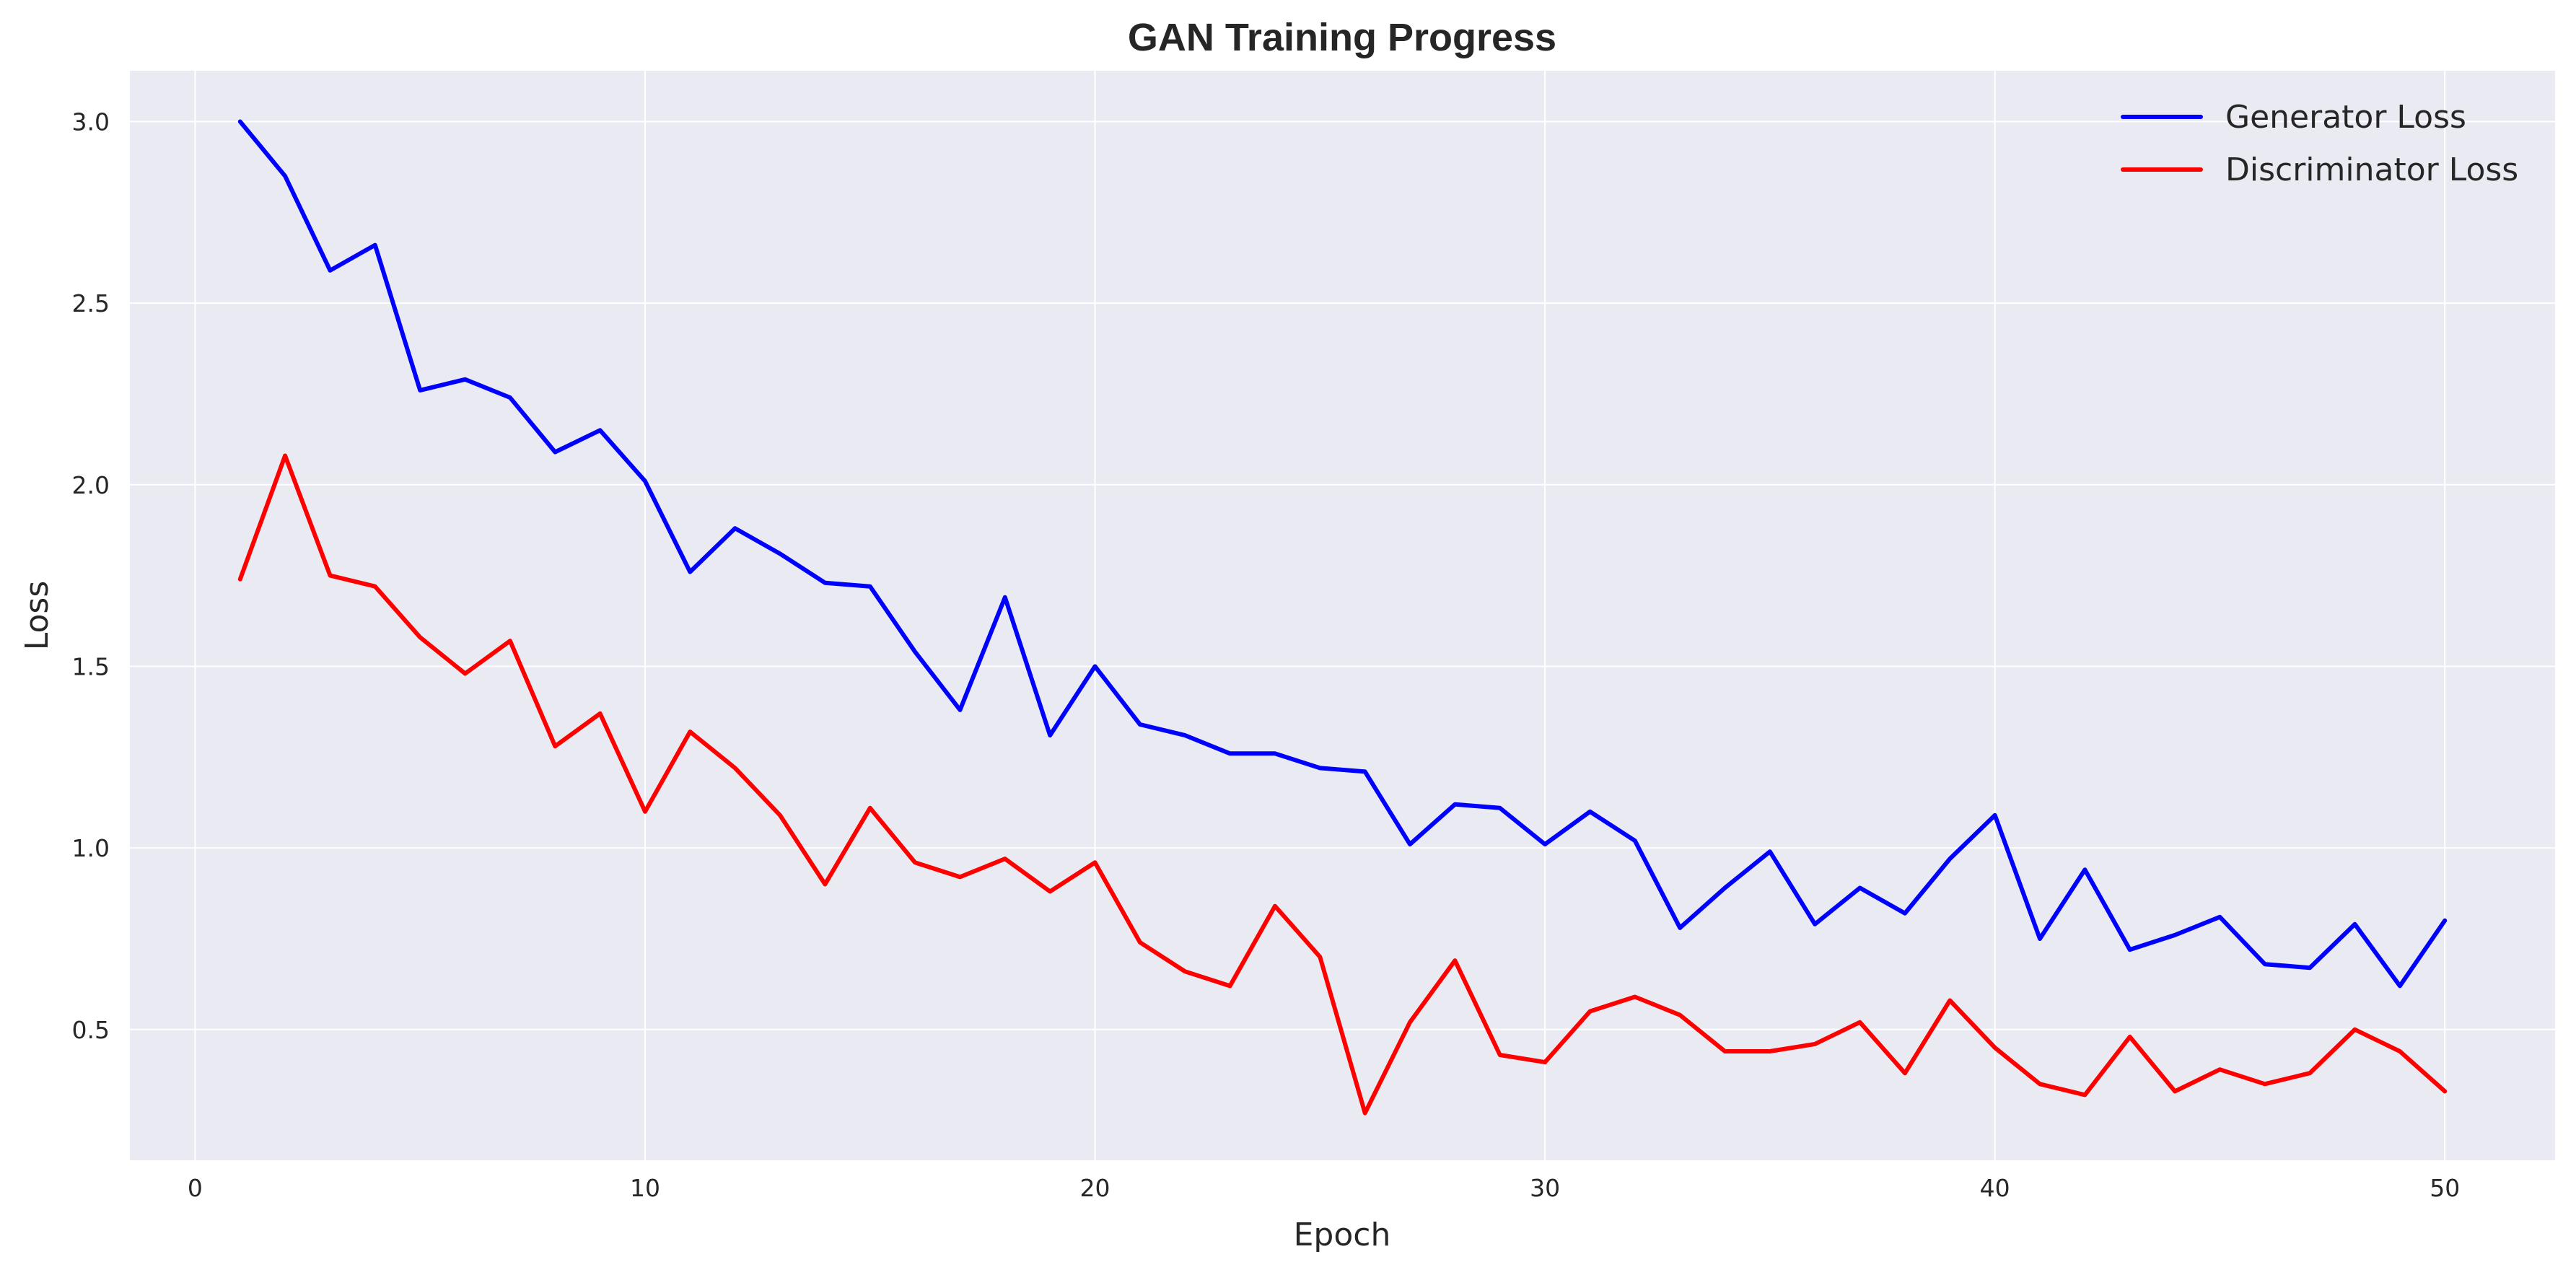  Describe the element at coordinates (2319, 143) in the screenshot. I see `legend: Generator Loss Discriminator Loss` at that location.